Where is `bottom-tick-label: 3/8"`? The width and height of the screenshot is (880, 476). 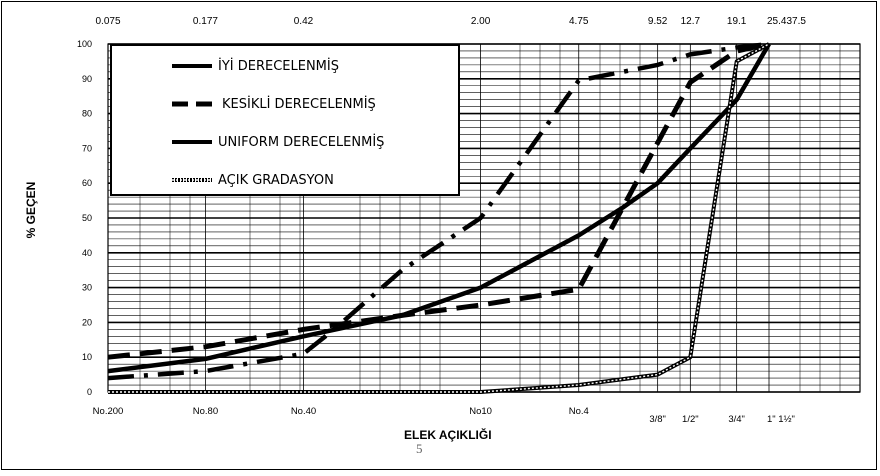 bottom-tick-label: 3/8" is located at coordinates (657, 419).